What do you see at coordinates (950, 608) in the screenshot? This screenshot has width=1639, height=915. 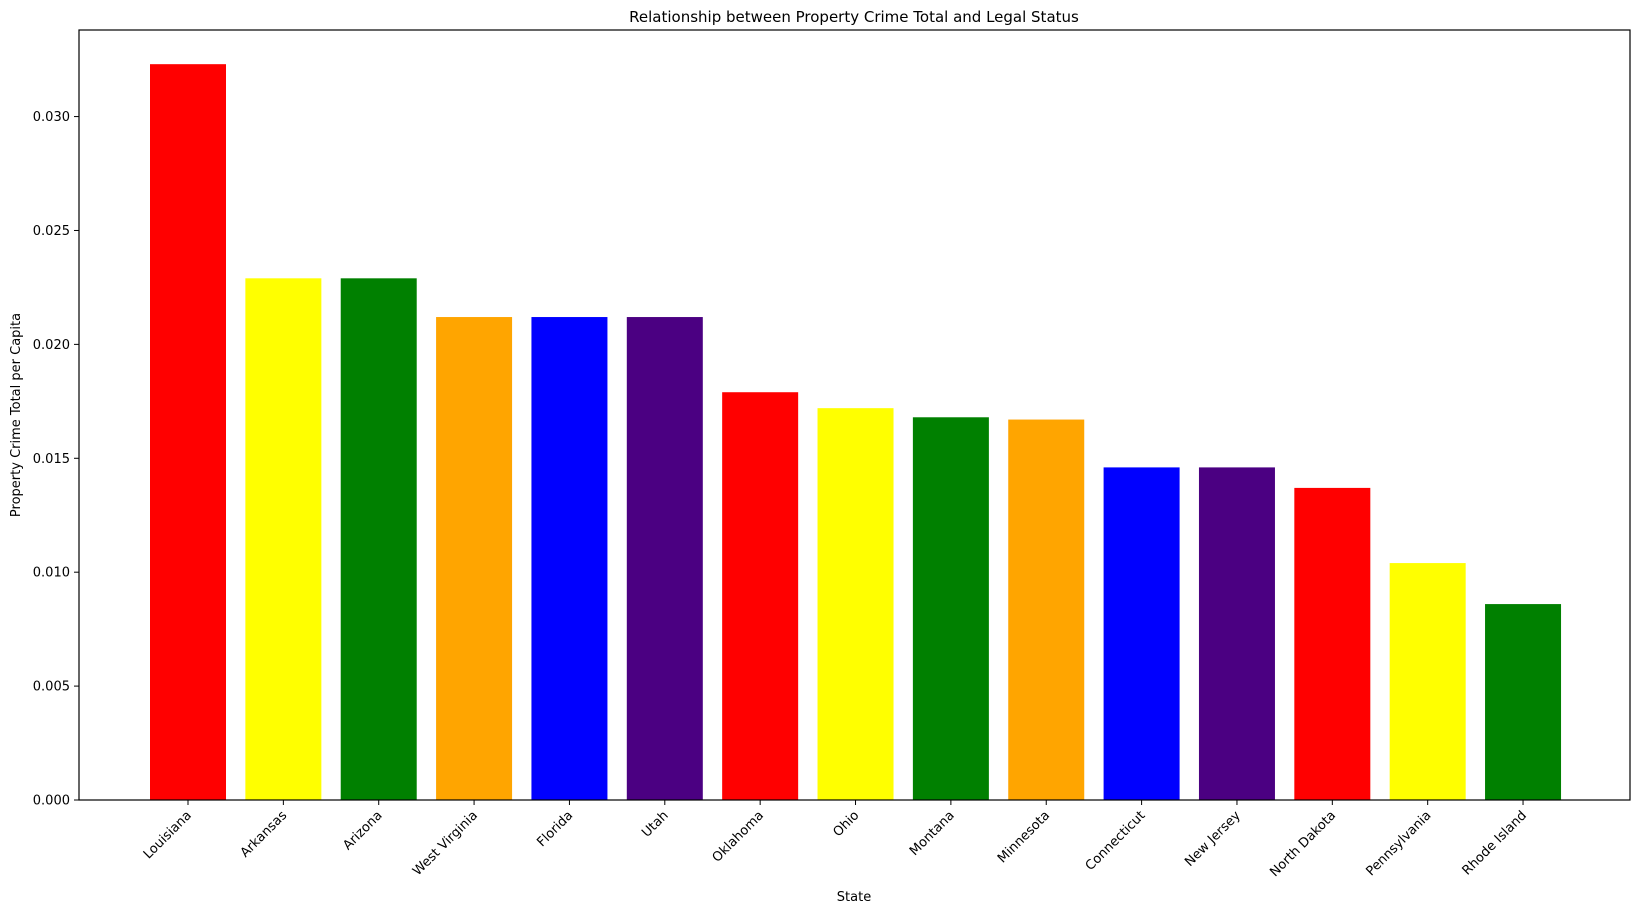 I see `bar-montana` at bounding box center [950, 608].